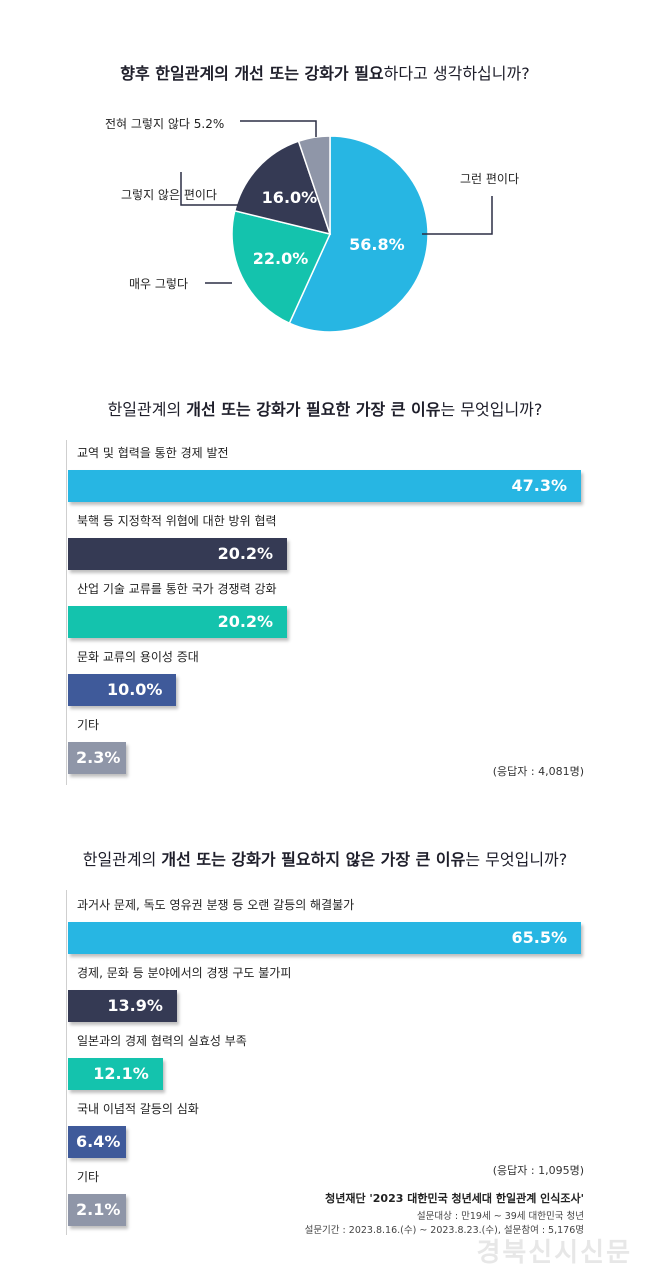  What do you see at coordinates (500, 1216) in the screenshot?
I see `survey-target: 설문대상 : 만19세 ~ 39세 대한민국 청년` at bounding box center [500, 1216].